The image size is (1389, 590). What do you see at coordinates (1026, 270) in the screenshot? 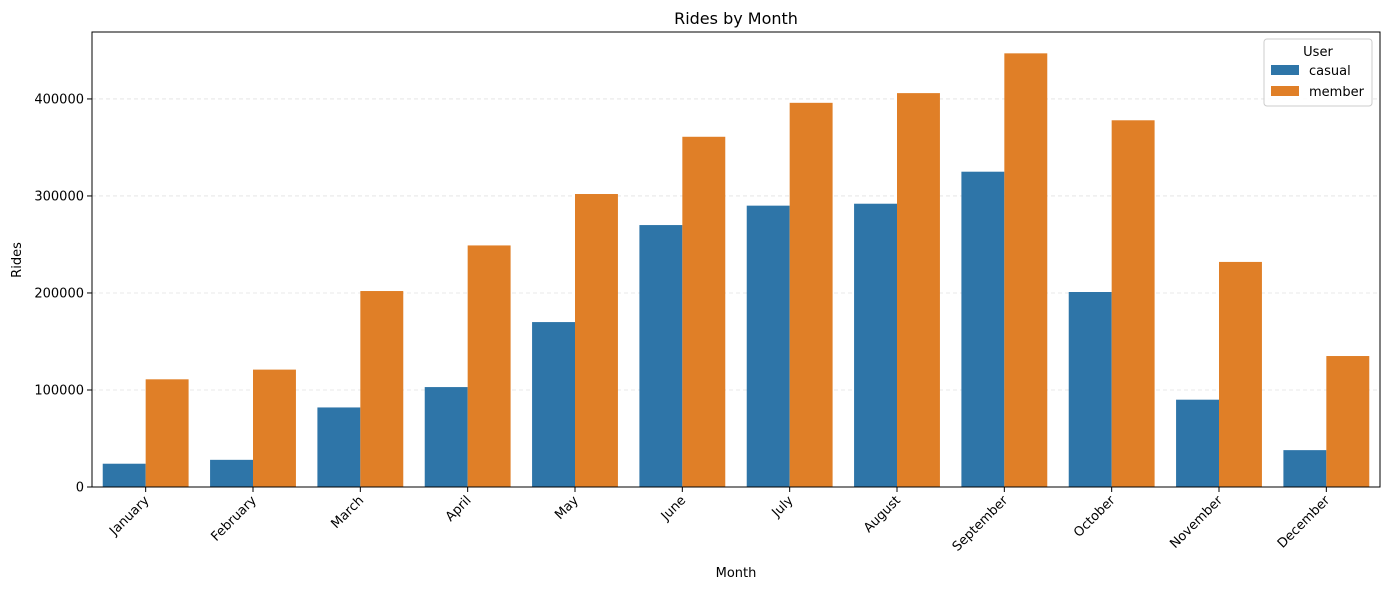
I see `bar-member-september` at bounding box center [1026, 270].